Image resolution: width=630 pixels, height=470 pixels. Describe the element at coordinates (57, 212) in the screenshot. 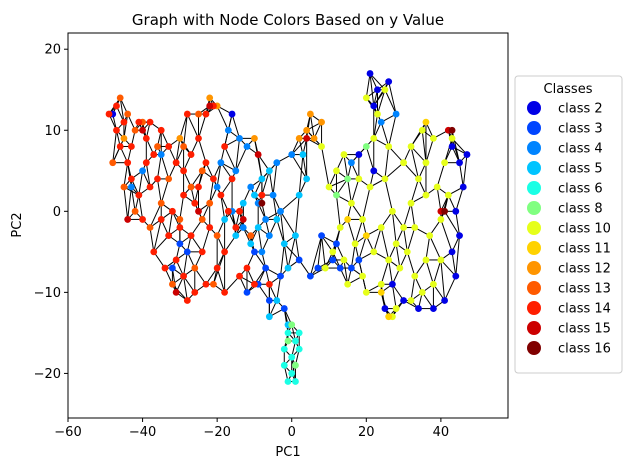

I see `y-tick-label: 0` at that location.